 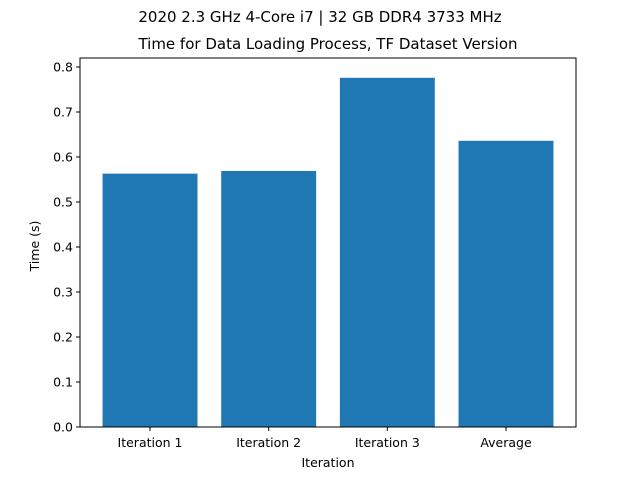 I want to click on y-tick-label: 0.8, so click(x=63, y=67).